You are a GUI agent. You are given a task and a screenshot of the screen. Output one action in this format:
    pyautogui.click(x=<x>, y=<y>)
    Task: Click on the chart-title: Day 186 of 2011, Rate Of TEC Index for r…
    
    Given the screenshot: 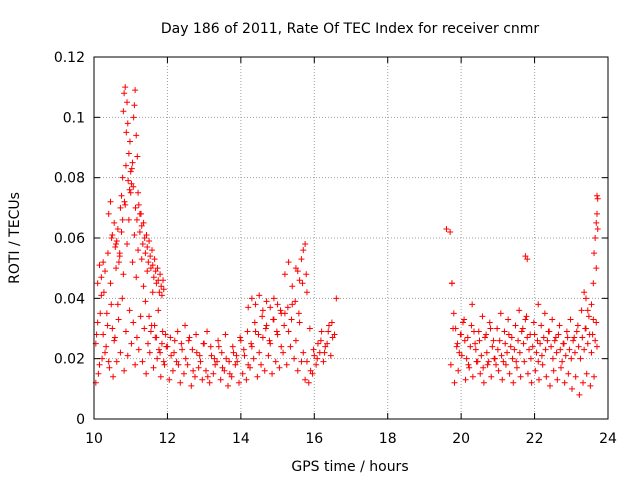 What is the action you would take?
    pyautogui.click(x=350, y=29)
    